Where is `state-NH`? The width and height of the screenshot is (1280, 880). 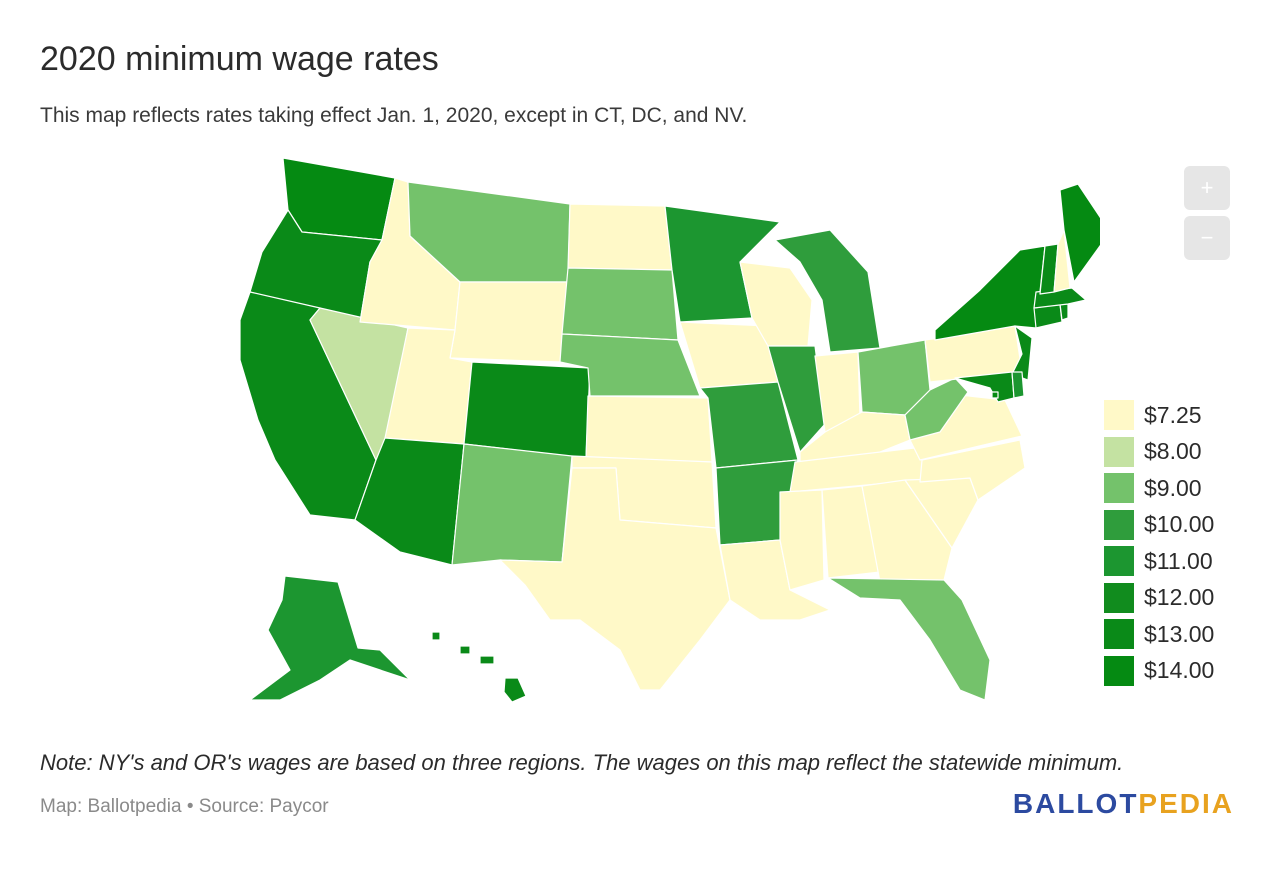
state-NH is located at coordinates (1062, 261).